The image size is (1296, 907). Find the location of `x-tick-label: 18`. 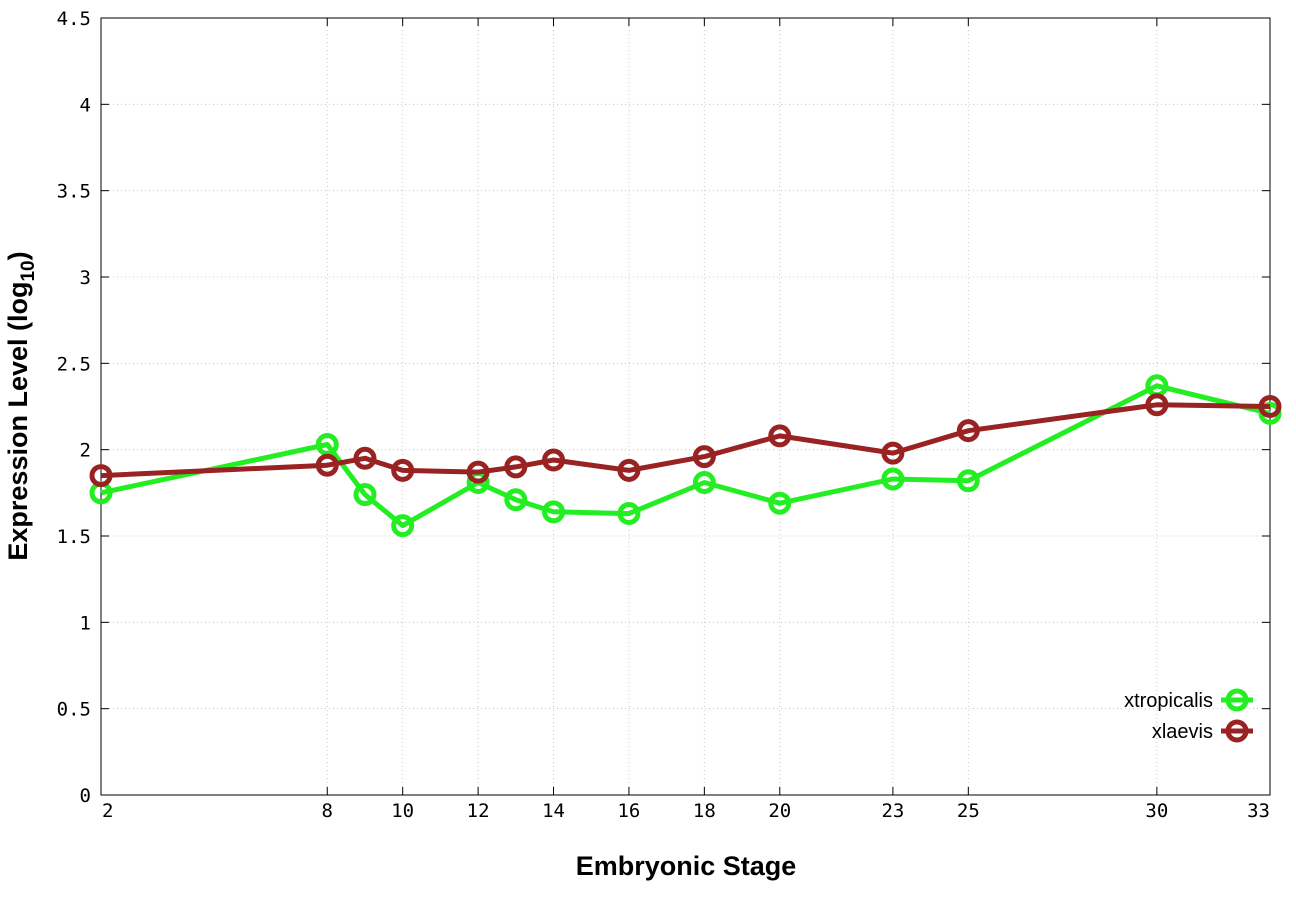

x-tick-label: 18 is located at coordinates (704, 811).